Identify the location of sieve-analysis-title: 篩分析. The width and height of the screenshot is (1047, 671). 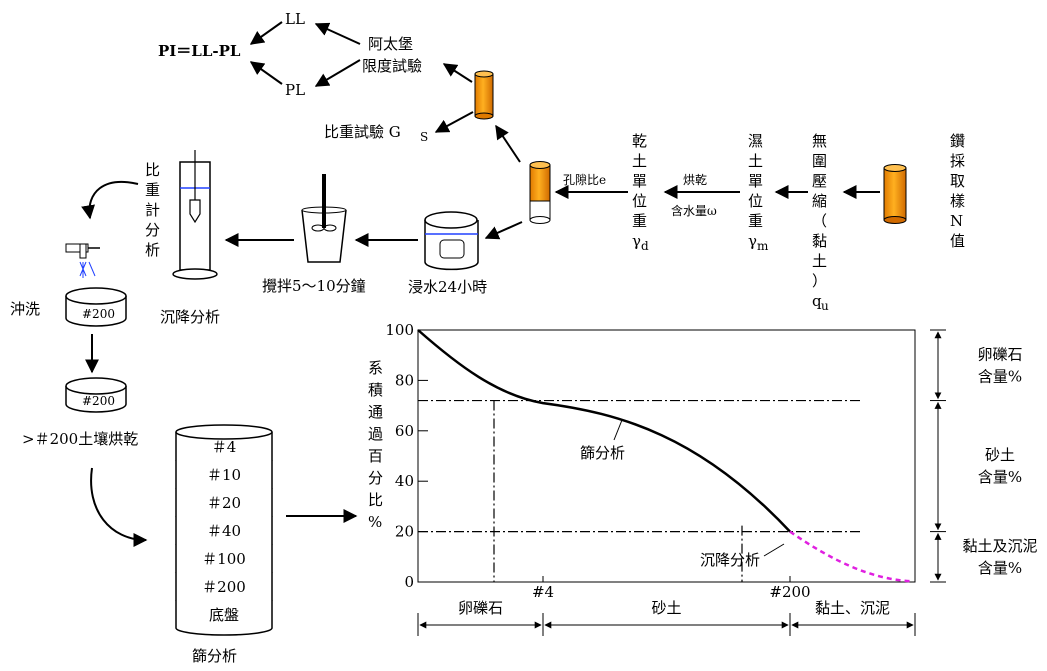
(214, 656).